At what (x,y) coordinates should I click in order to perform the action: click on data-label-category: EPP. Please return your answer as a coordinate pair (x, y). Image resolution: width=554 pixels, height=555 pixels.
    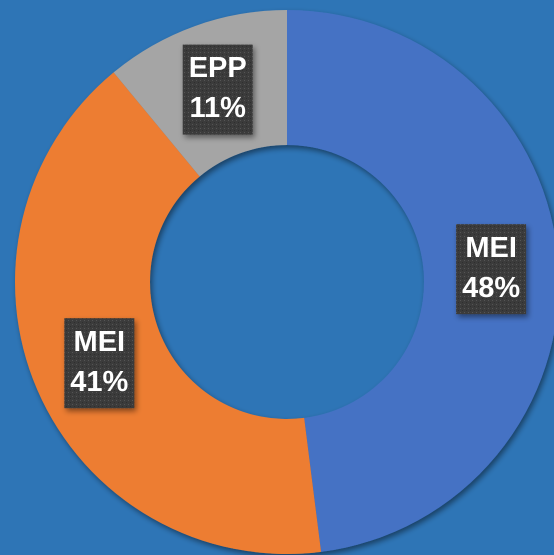
    Looking at the image, I should click on (218, 68).